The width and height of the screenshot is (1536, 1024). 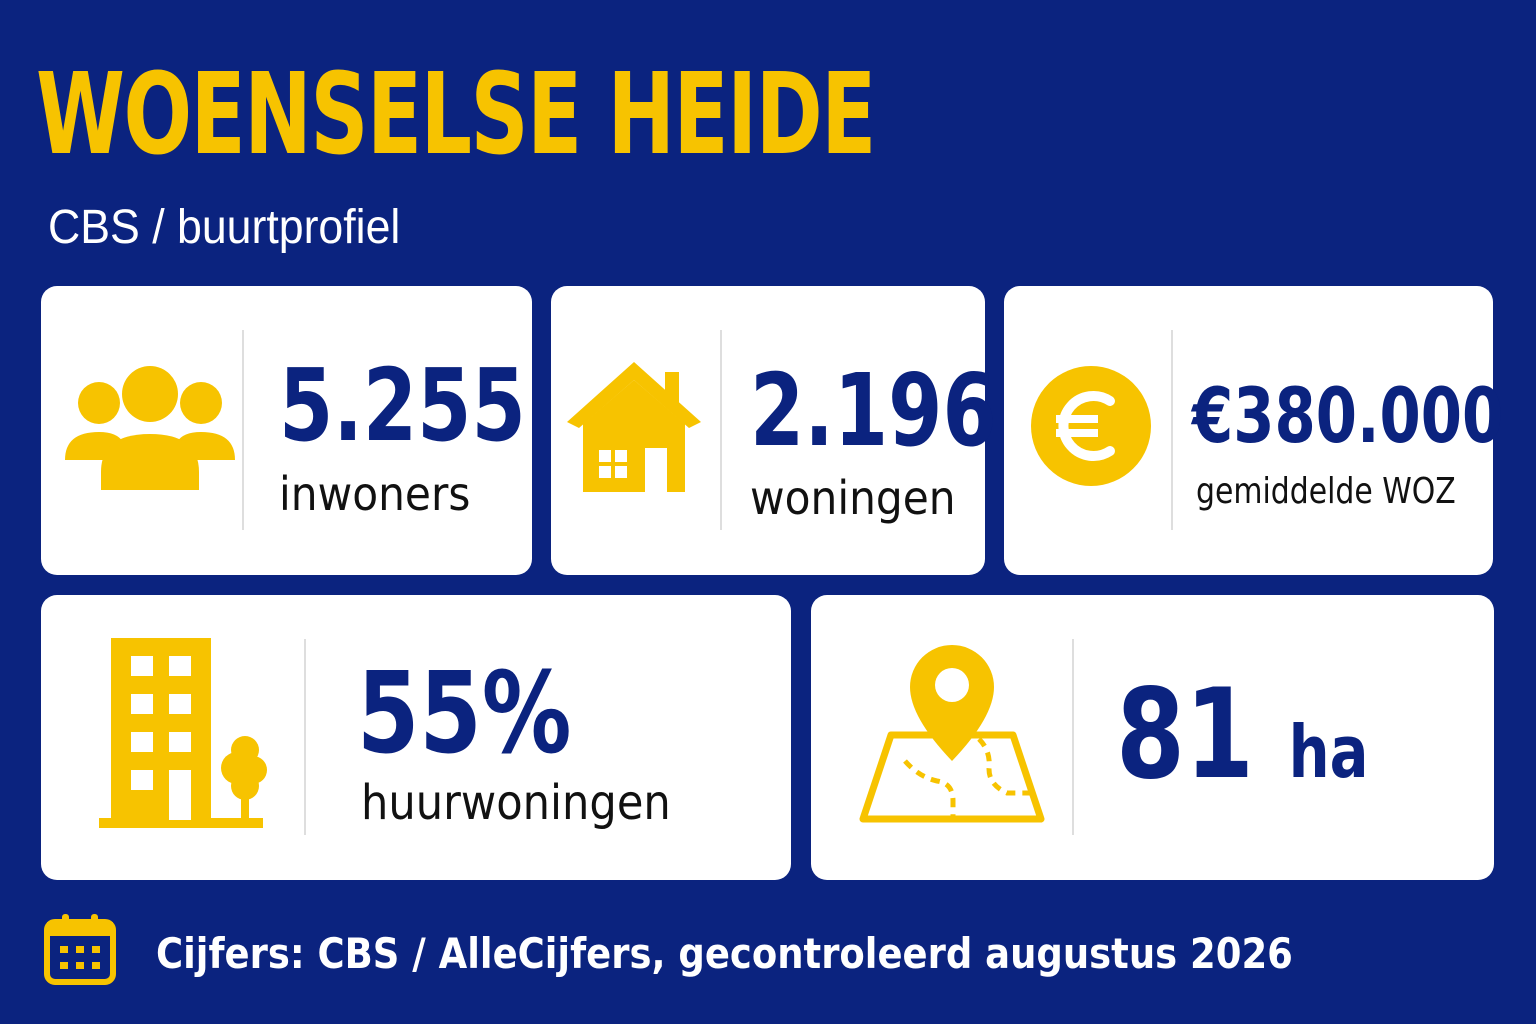 I want to click on map-pin-icon, so click(x=952, y=734).